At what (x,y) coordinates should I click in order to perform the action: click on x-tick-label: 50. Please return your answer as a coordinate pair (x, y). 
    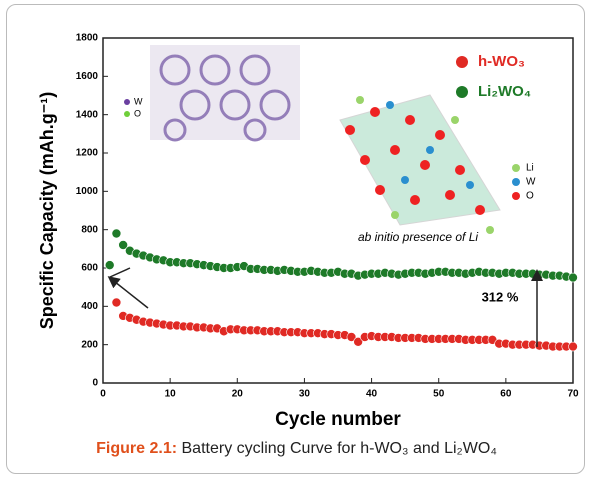
    Looking at the image, I should click on (439, 394).